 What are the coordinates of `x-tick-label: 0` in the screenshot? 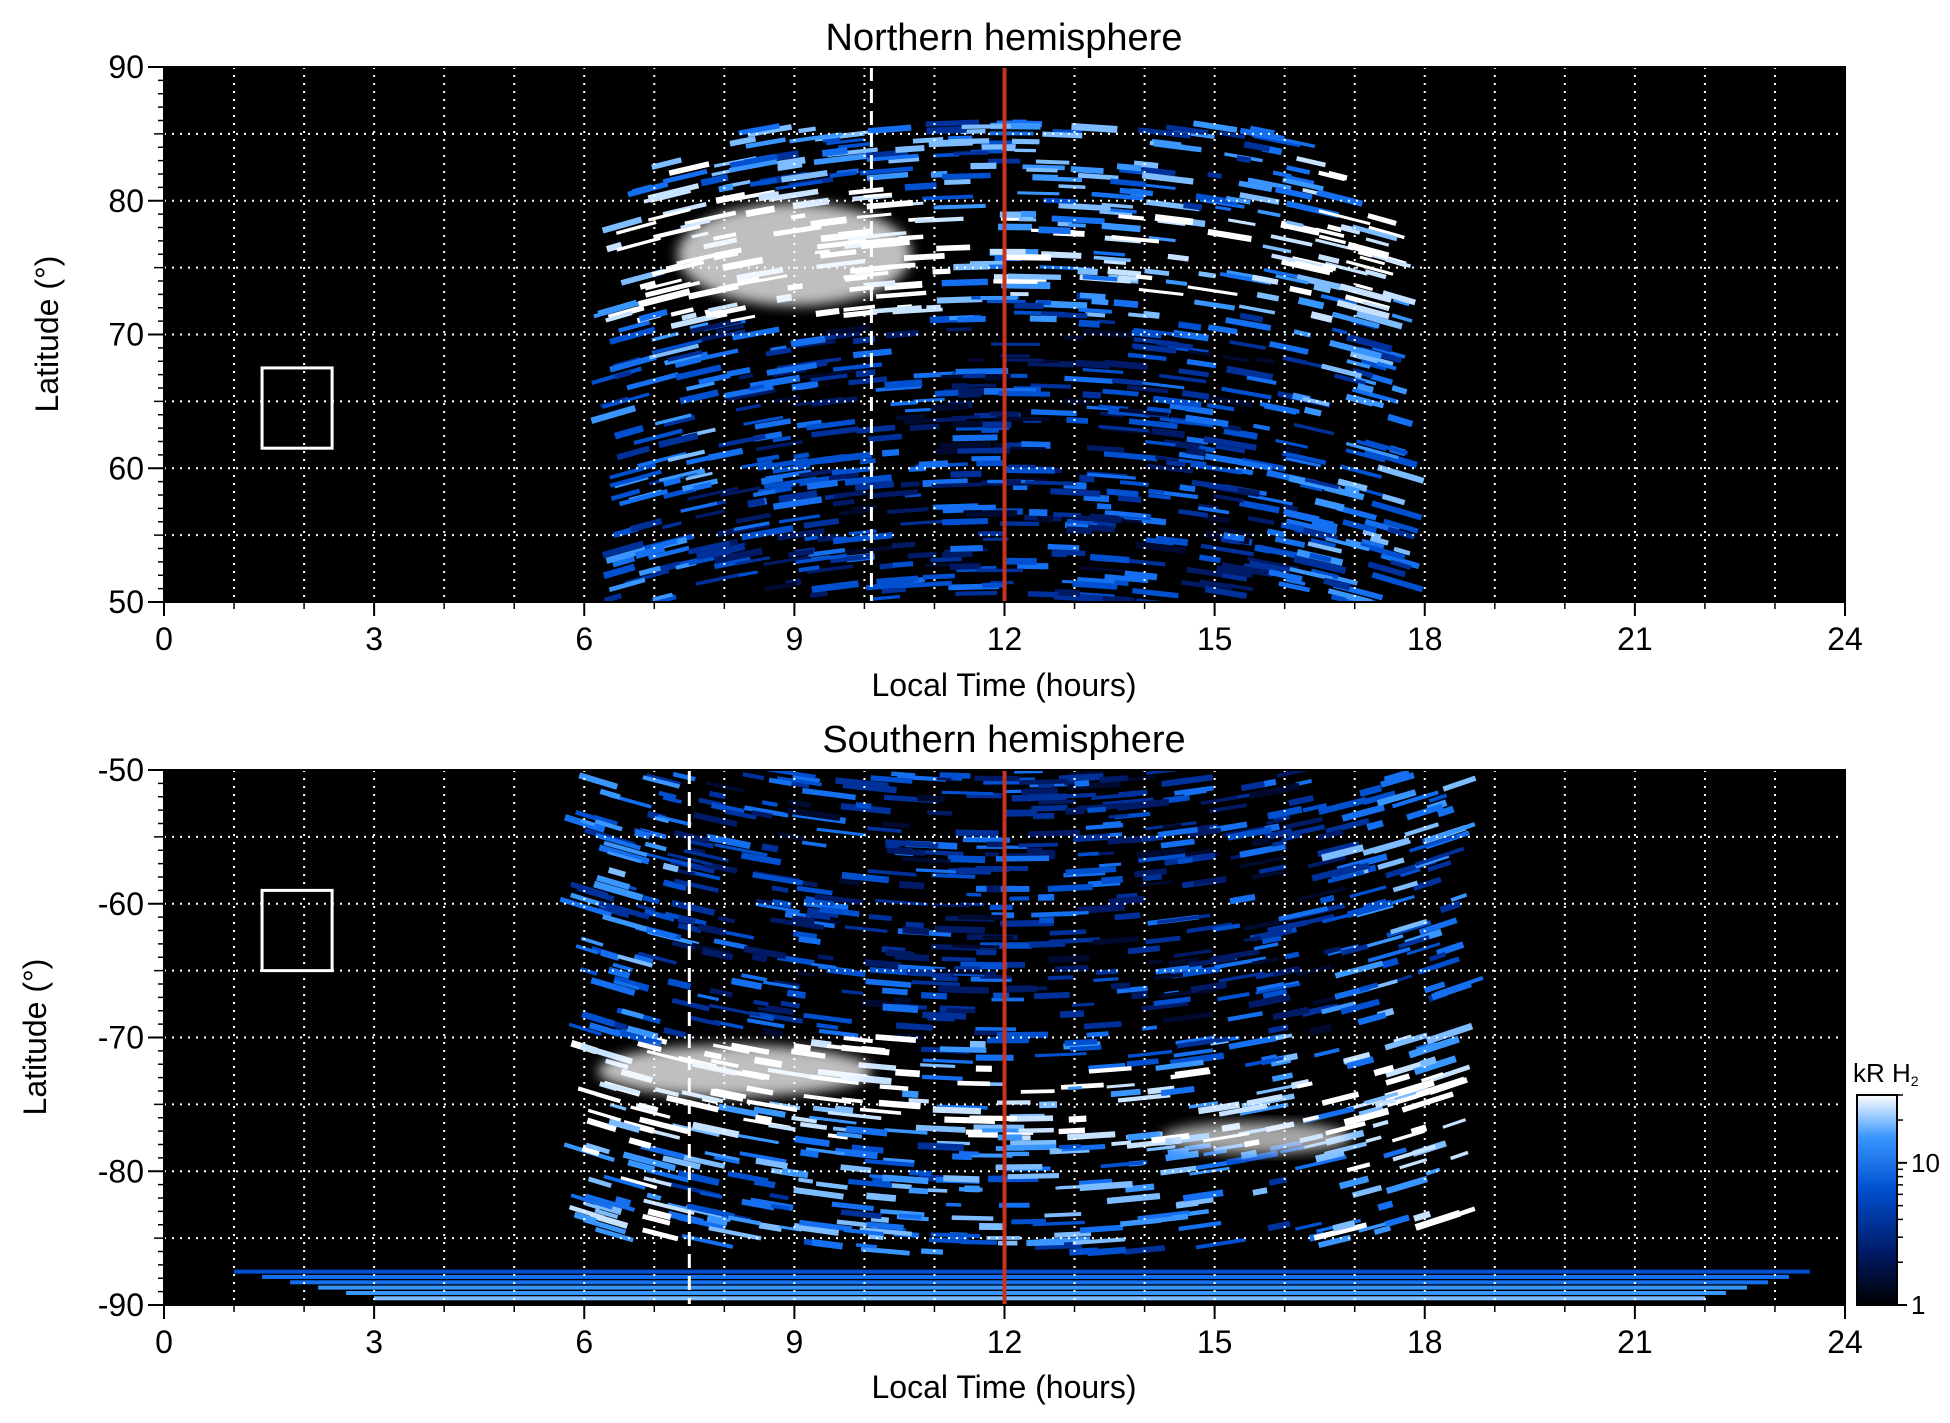 It's located at (164, 639).